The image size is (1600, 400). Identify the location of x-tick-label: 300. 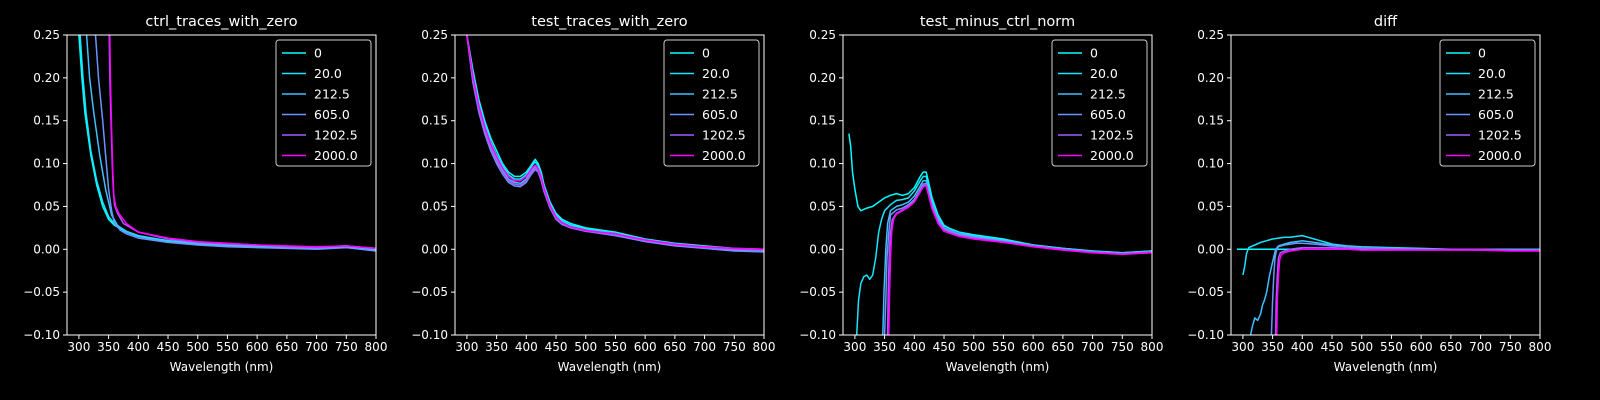
(1242, 347).